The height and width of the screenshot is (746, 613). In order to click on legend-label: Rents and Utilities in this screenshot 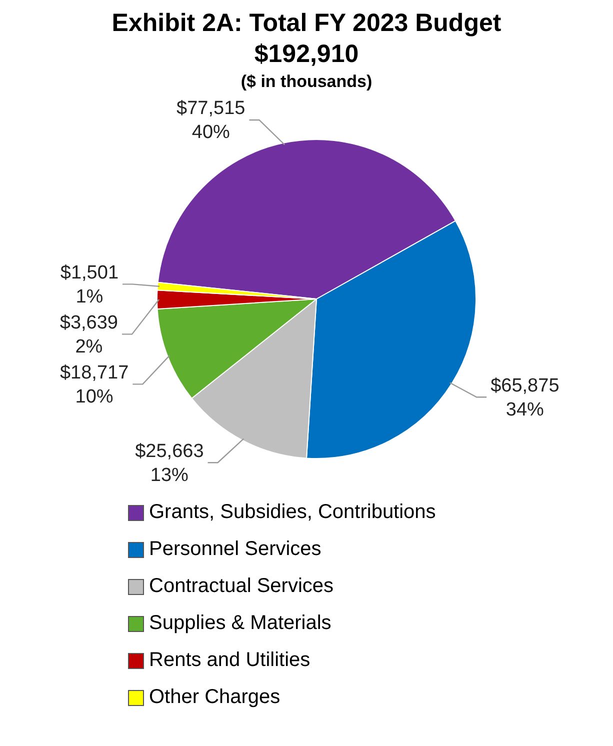, I will do `click(229, 660)`.